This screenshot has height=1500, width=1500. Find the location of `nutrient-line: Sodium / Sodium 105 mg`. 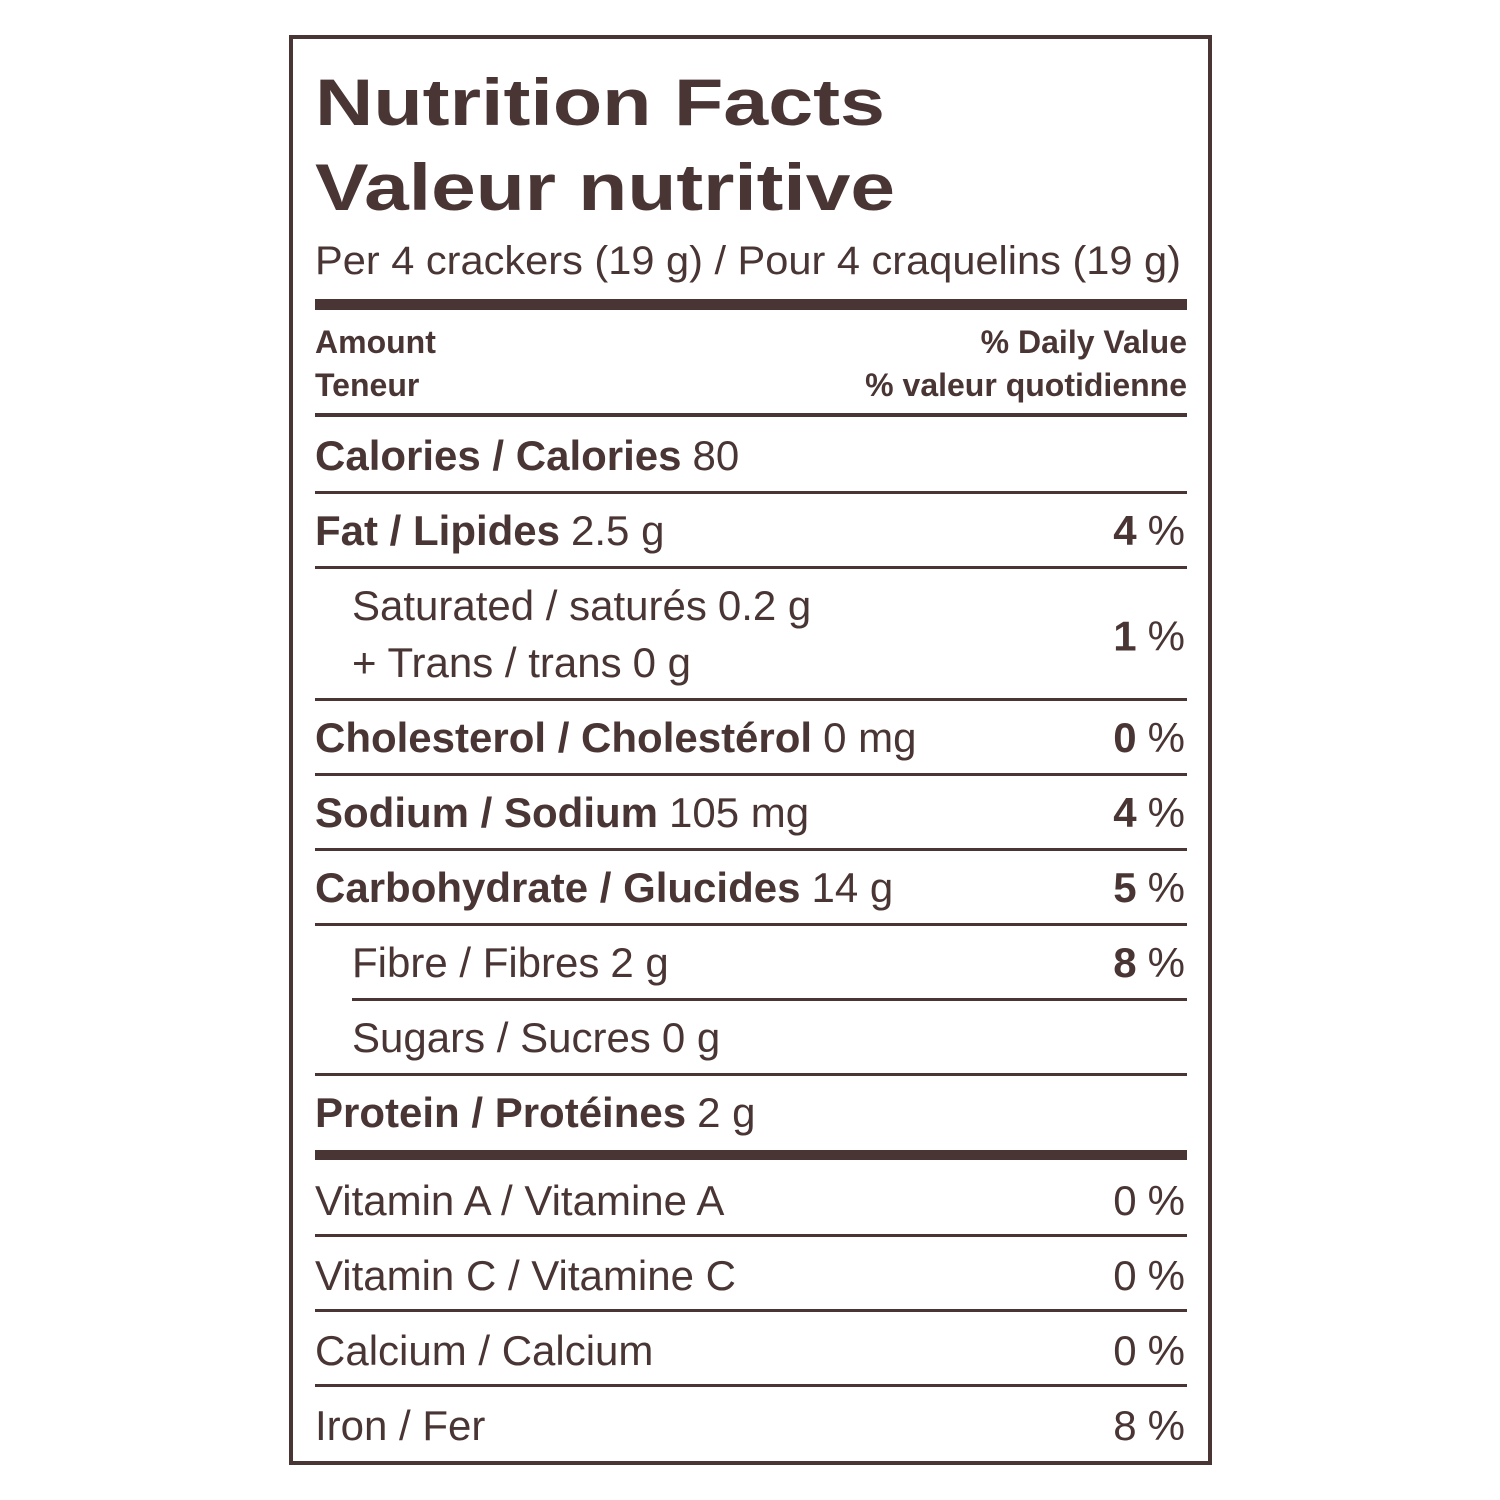

nutrient-line: Sodium / Sodium 105 mg is located at coordinates (562, 812).